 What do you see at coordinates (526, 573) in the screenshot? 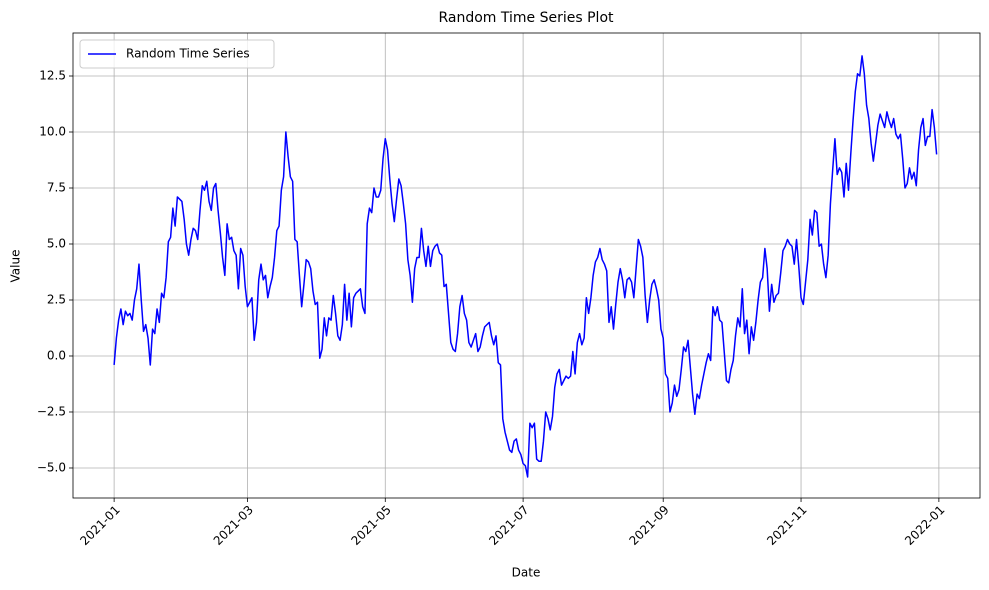
I see `x-axis-label: Date` at bounding box center [526, 573].